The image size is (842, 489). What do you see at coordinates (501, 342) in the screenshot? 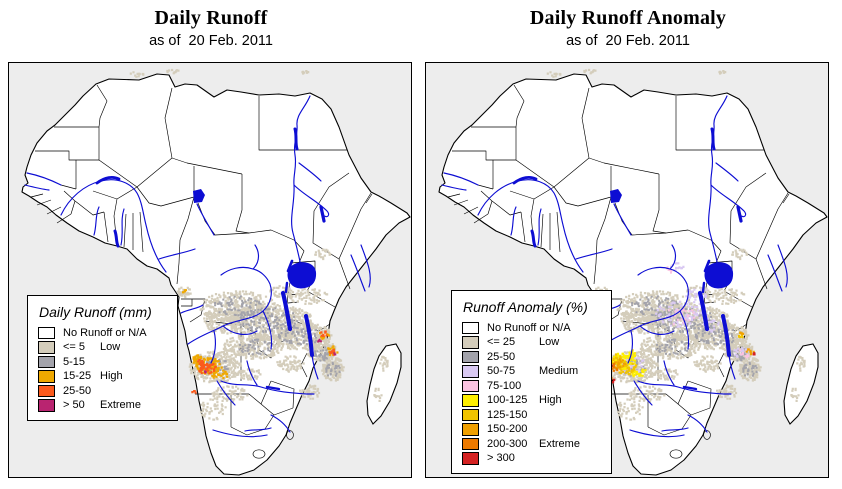
I see `legend-range-label: <= 25` at bounding box center [501, 342].